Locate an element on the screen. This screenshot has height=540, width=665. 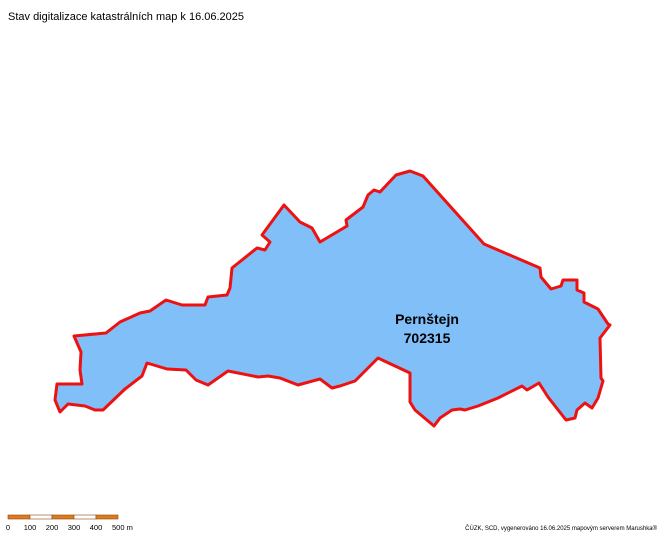
scale-label: 400 is located at coordinates (96, 527).